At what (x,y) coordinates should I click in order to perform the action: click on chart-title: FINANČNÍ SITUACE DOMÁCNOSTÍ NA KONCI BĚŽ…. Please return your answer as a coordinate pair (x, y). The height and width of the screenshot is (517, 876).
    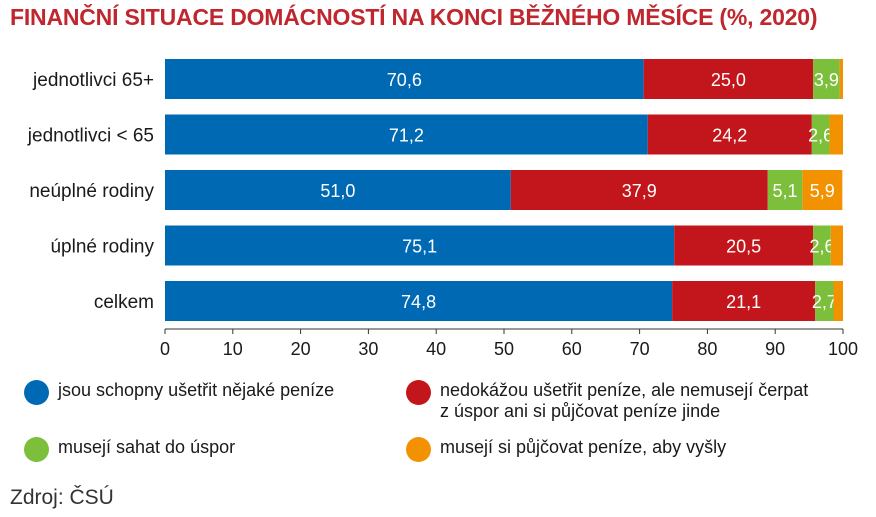
    Looking at the image, I should click on (414, 17).